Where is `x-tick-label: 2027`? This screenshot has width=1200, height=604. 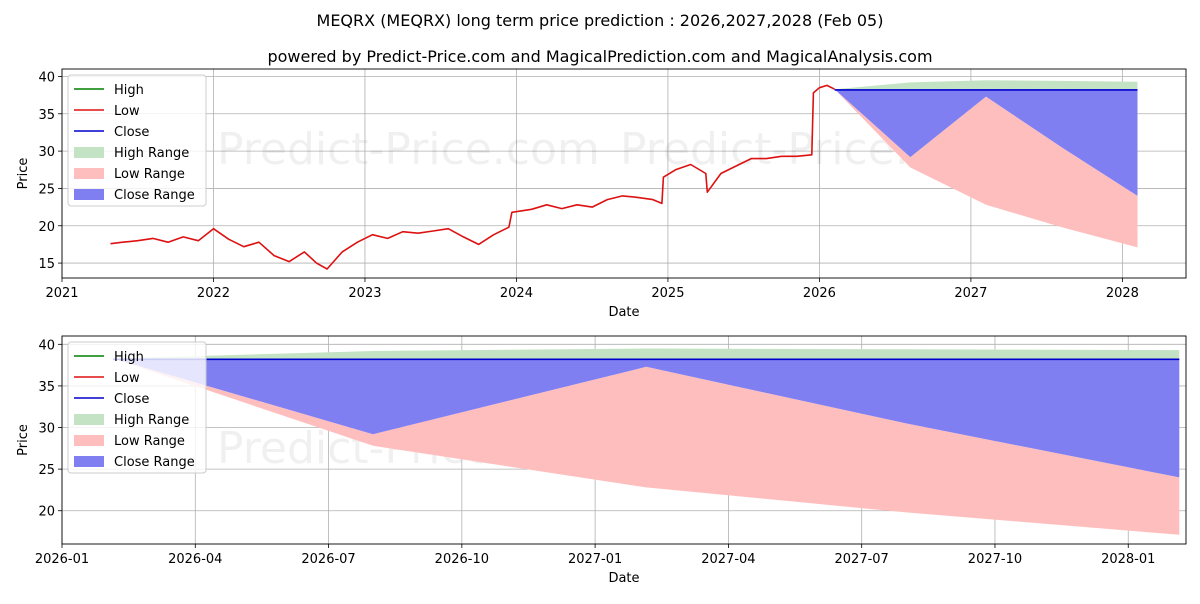
x-tick-label: 2027 is located at coordinates (970, 293).